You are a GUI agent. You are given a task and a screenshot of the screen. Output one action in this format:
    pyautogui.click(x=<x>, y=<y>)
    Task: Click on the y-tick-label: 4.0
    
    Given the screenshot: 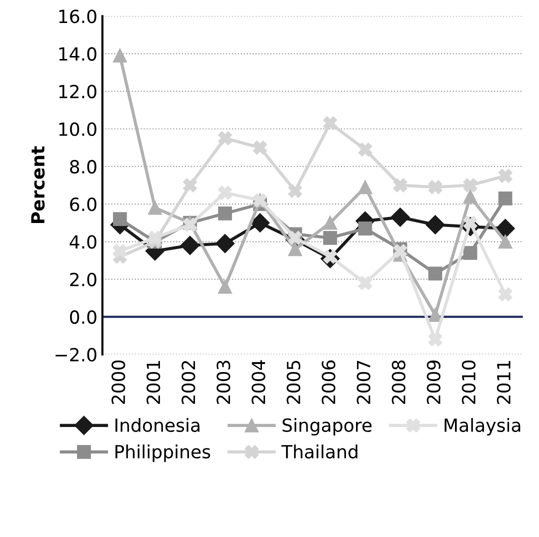 What is the action you would take?
    pyautogui.click(x=83, y=242)
    